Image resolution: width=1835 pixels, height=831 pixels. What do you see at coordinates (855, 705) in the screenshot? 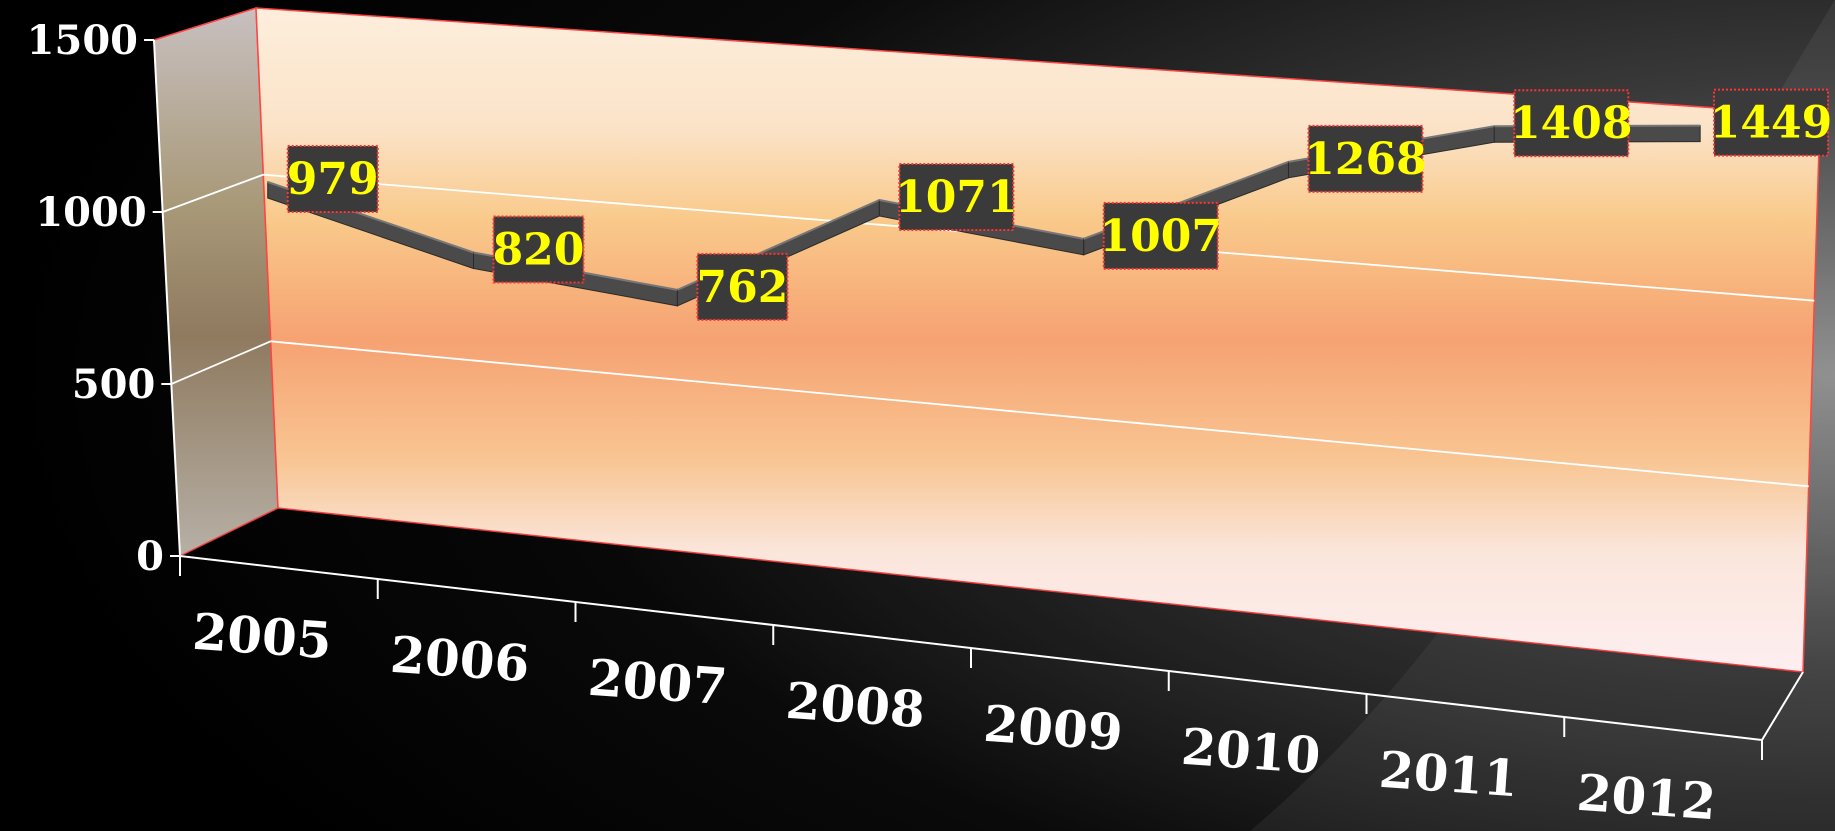
I see `x-tick-label: 2008` at bounding box center [855, 705].